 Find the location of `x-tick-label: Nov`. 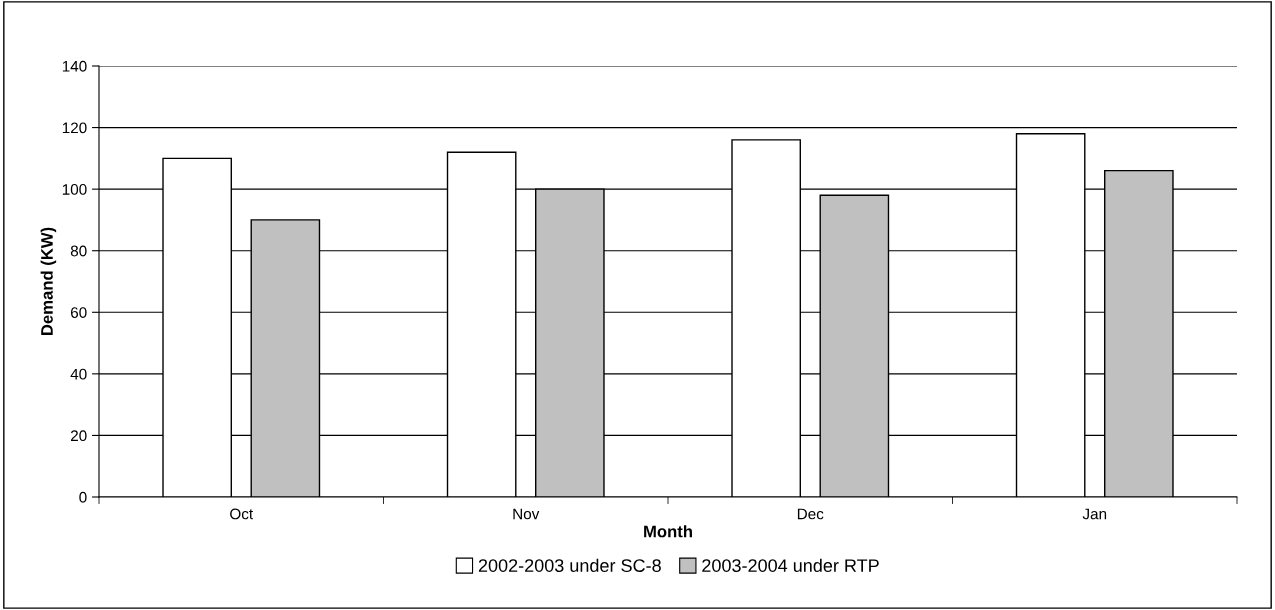

x-tick-label: Nov is located at coordinates (526, 514).